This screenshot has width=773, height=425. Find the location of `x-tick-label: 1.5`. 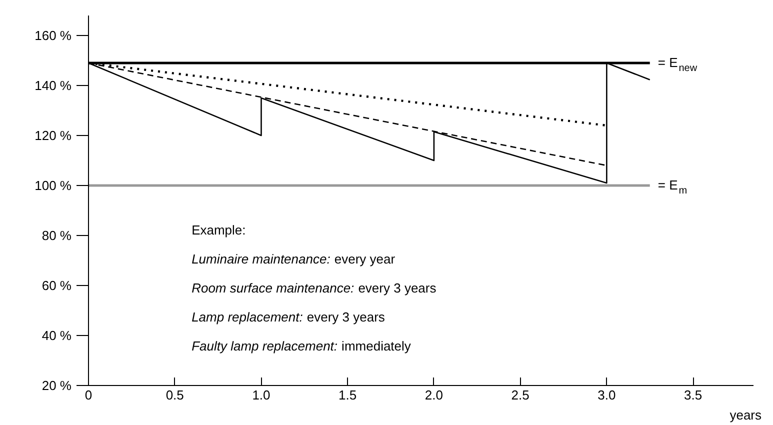

x-tick-label: 1.5 is located at coordinates (347, 395).